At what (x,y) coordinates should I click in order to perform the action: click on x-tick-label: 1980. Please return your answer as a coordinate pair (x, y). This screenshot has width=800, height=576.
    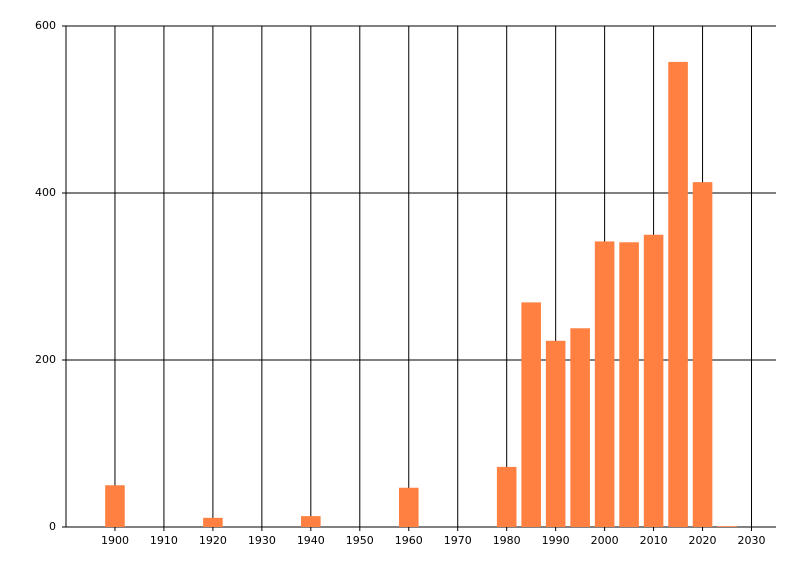
    Looking at the image, I should click on (507, 540).